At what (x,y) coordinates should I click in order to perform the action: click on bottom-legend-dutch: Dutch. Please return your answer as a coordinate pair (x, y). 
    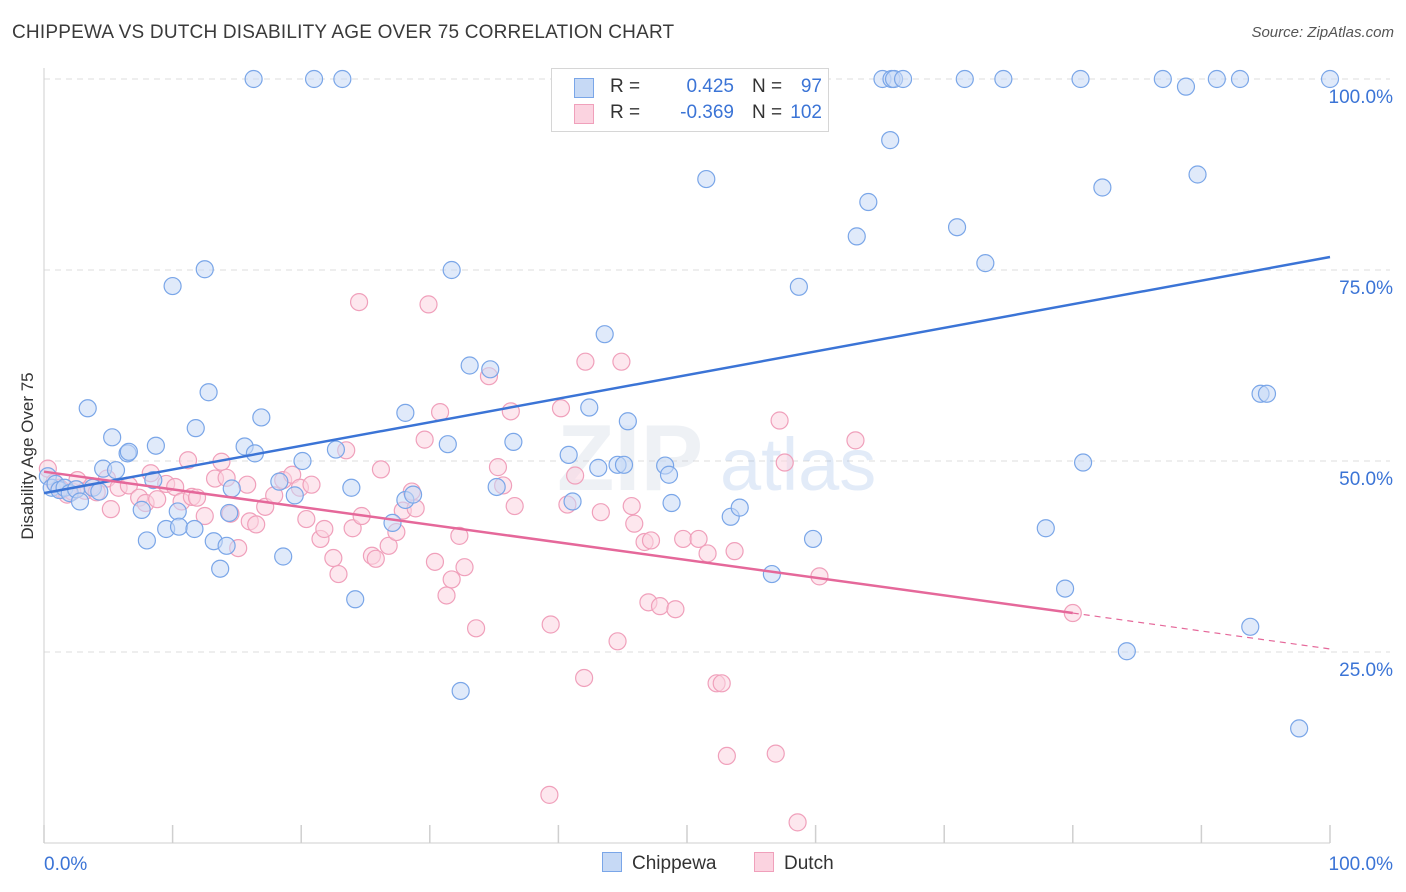
    Looking at the image, I should click on (794, 863).